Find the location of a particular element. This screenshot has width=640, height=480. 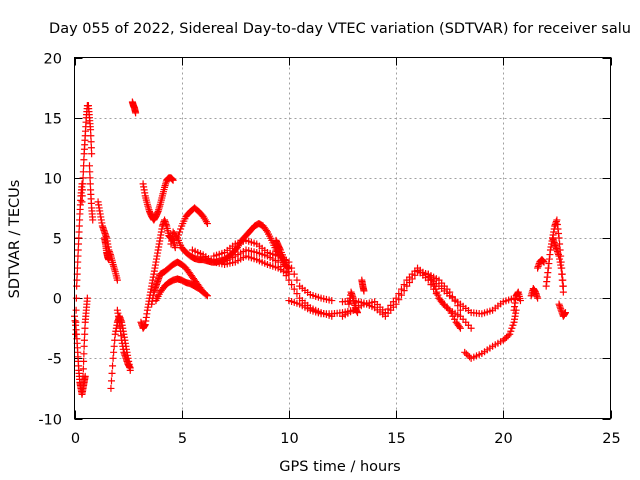

x-tick-label: 10 is located at coordinates (289, 439).